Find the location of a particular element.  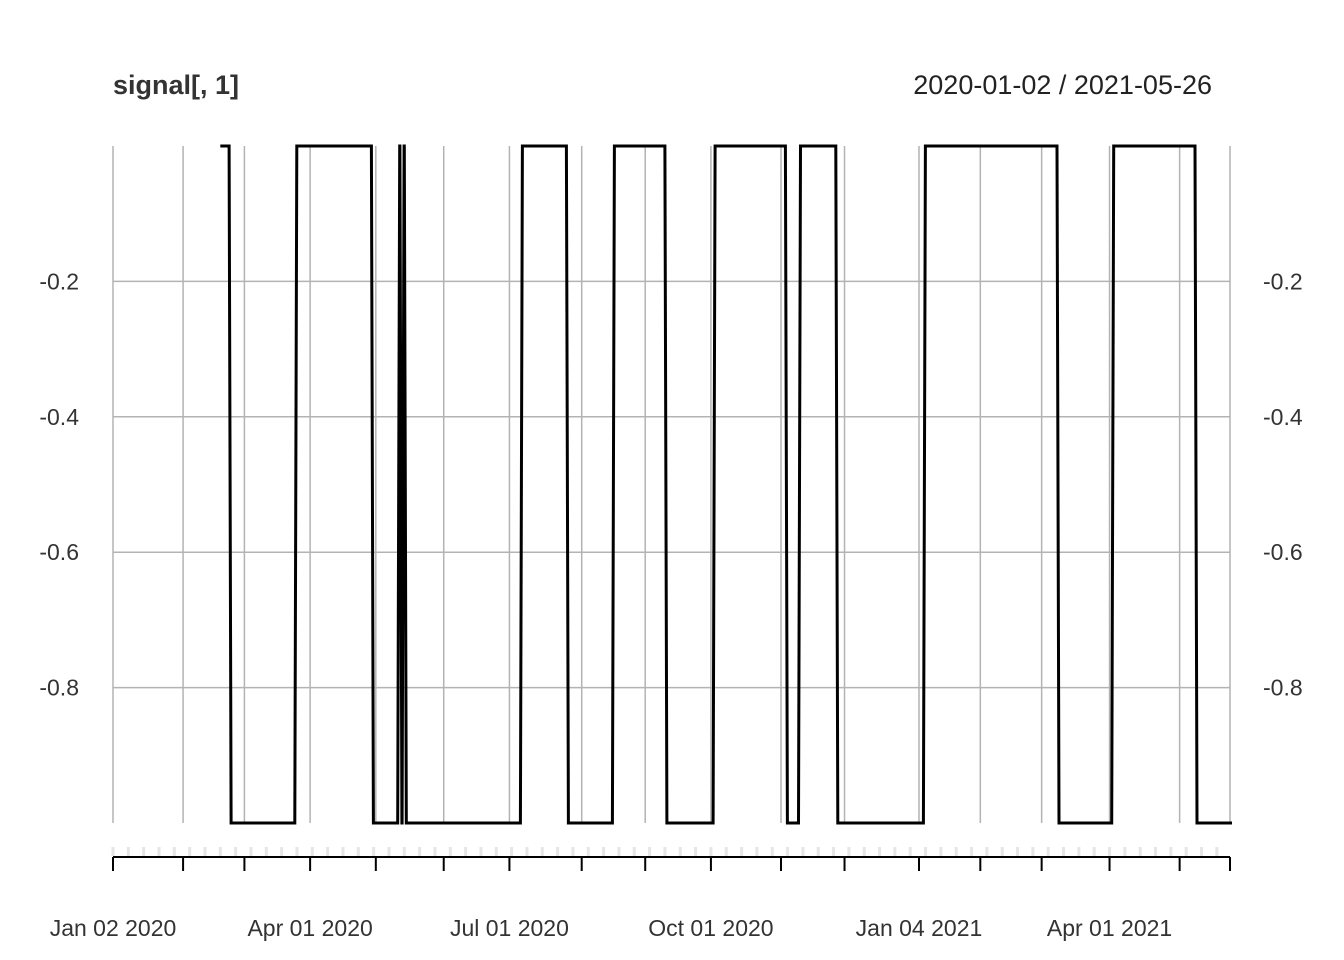

y-tick-label-right: -0.4 is located at coordinates (1283, 417).